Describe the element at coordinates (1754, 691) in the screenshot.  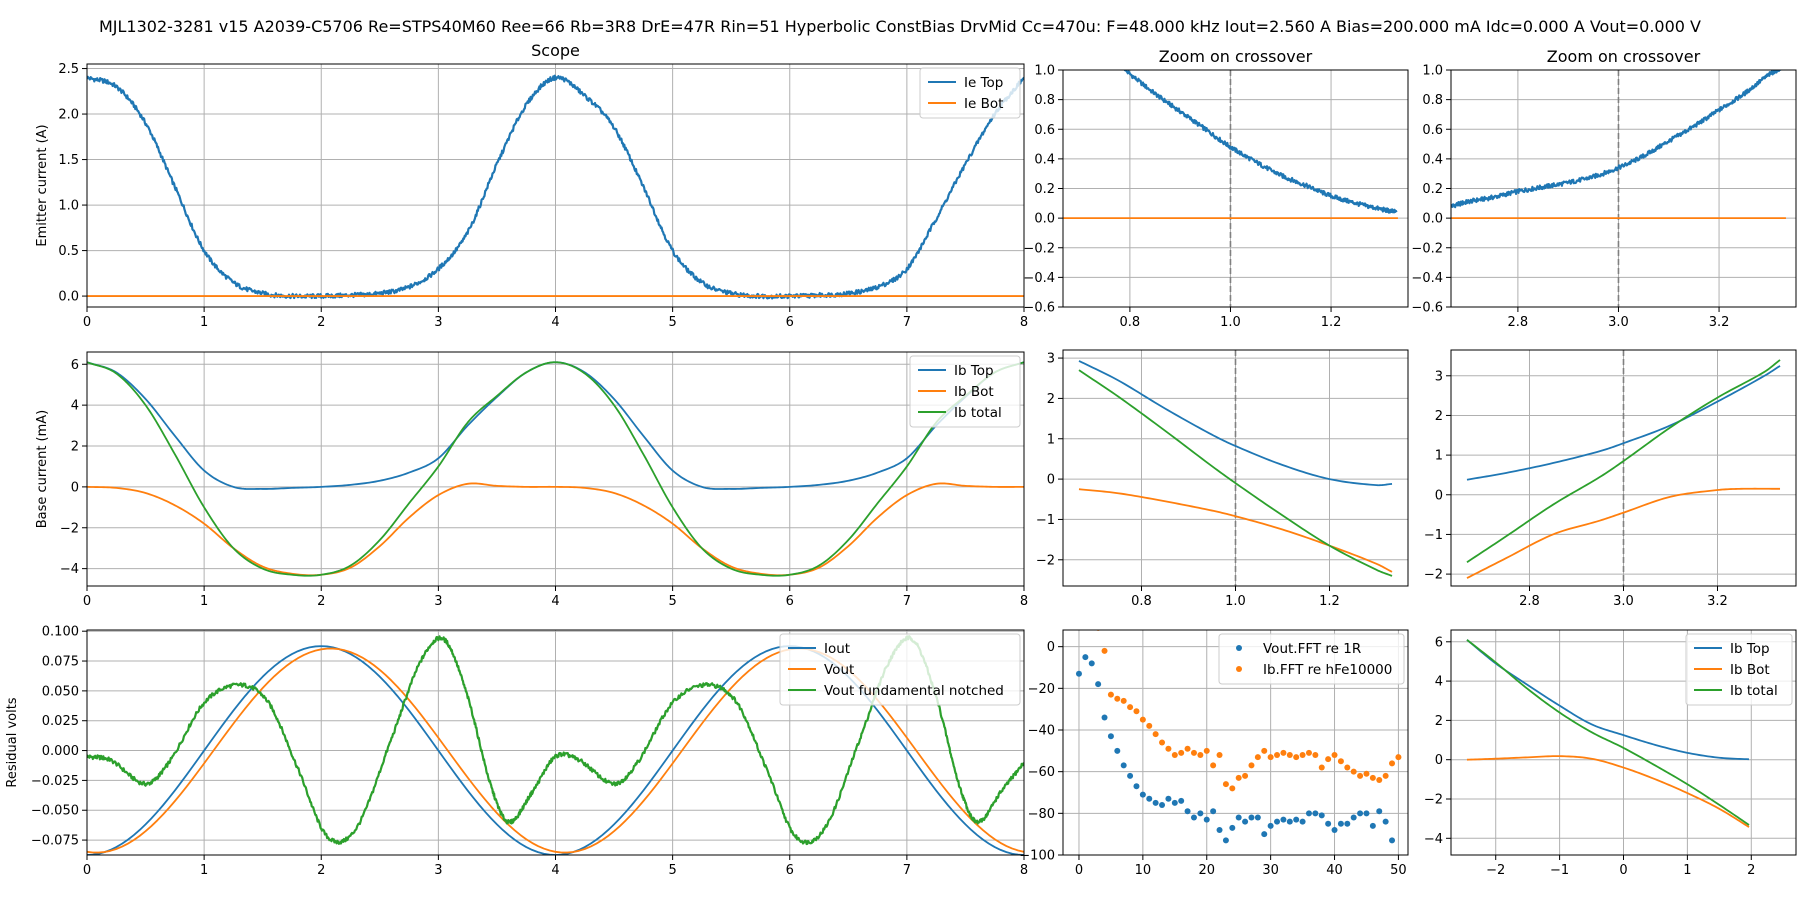
I see `legend-label: Ib total` at that location.